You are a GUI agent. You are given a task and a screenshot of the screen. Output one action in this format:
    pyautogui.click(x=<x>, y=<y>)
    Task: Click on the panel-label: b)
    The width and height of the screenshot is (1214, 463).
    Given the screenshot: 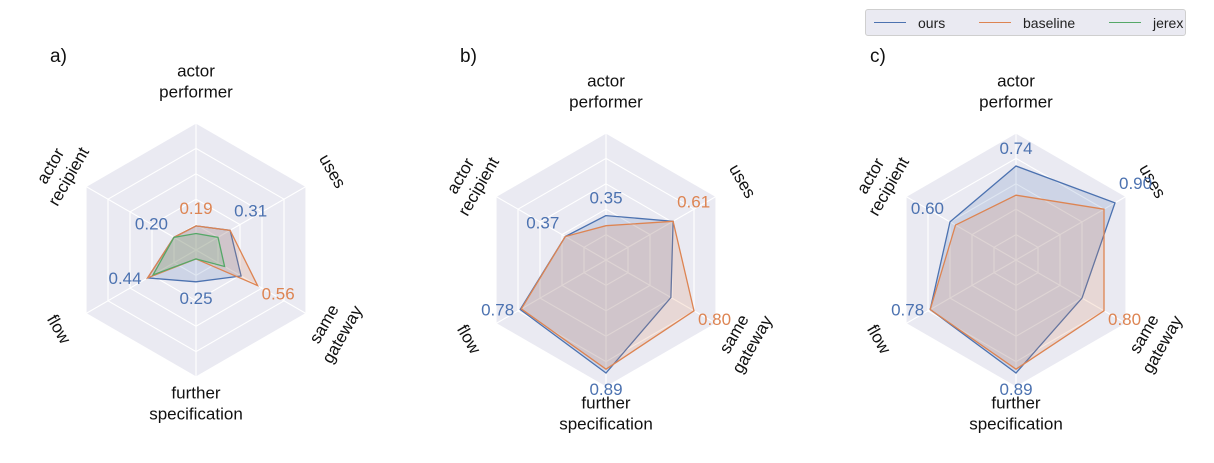 What is the action you would take?
    pyautogui.click(x=468, y=56)
    